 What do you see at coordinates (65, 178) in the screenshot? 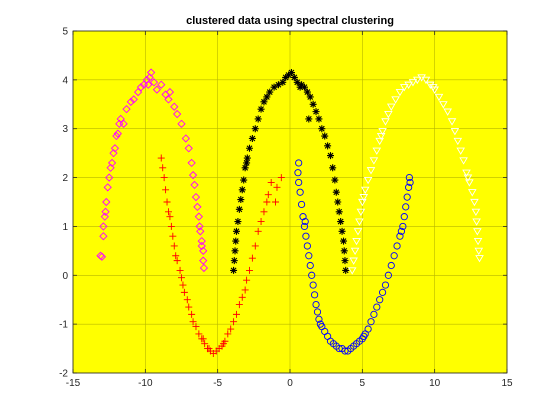
I see `y-tick-label: 2` at bounding box center [65, 178].